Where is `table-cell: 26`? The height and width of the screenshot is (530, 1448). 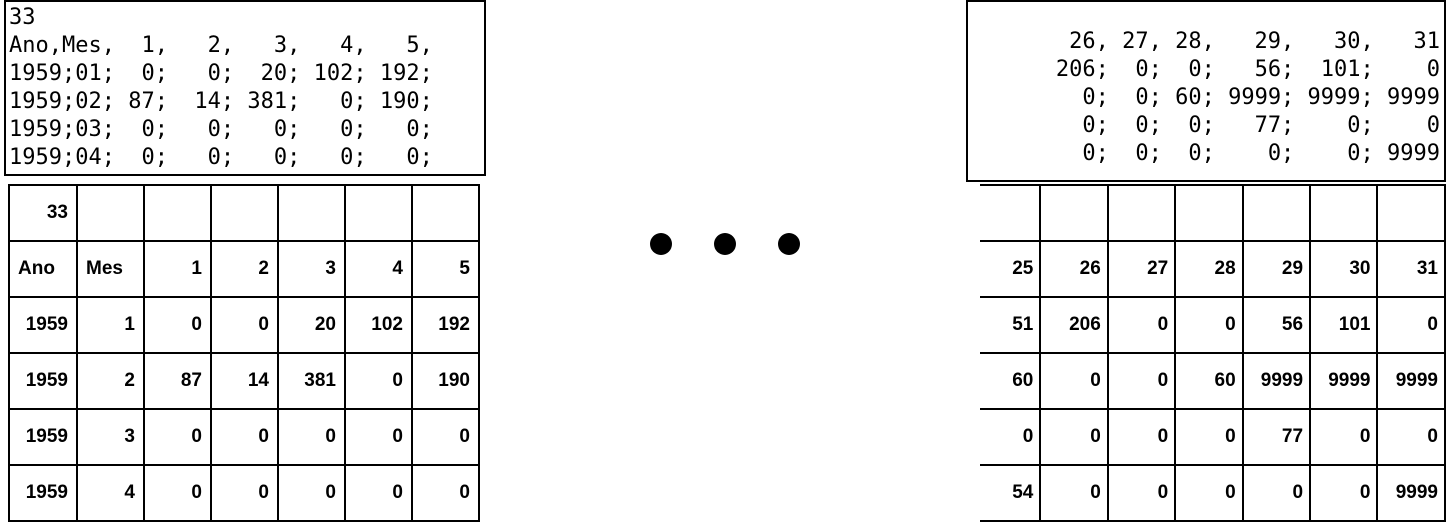 table-cell: 26 is located at coordinates (1073, 269).